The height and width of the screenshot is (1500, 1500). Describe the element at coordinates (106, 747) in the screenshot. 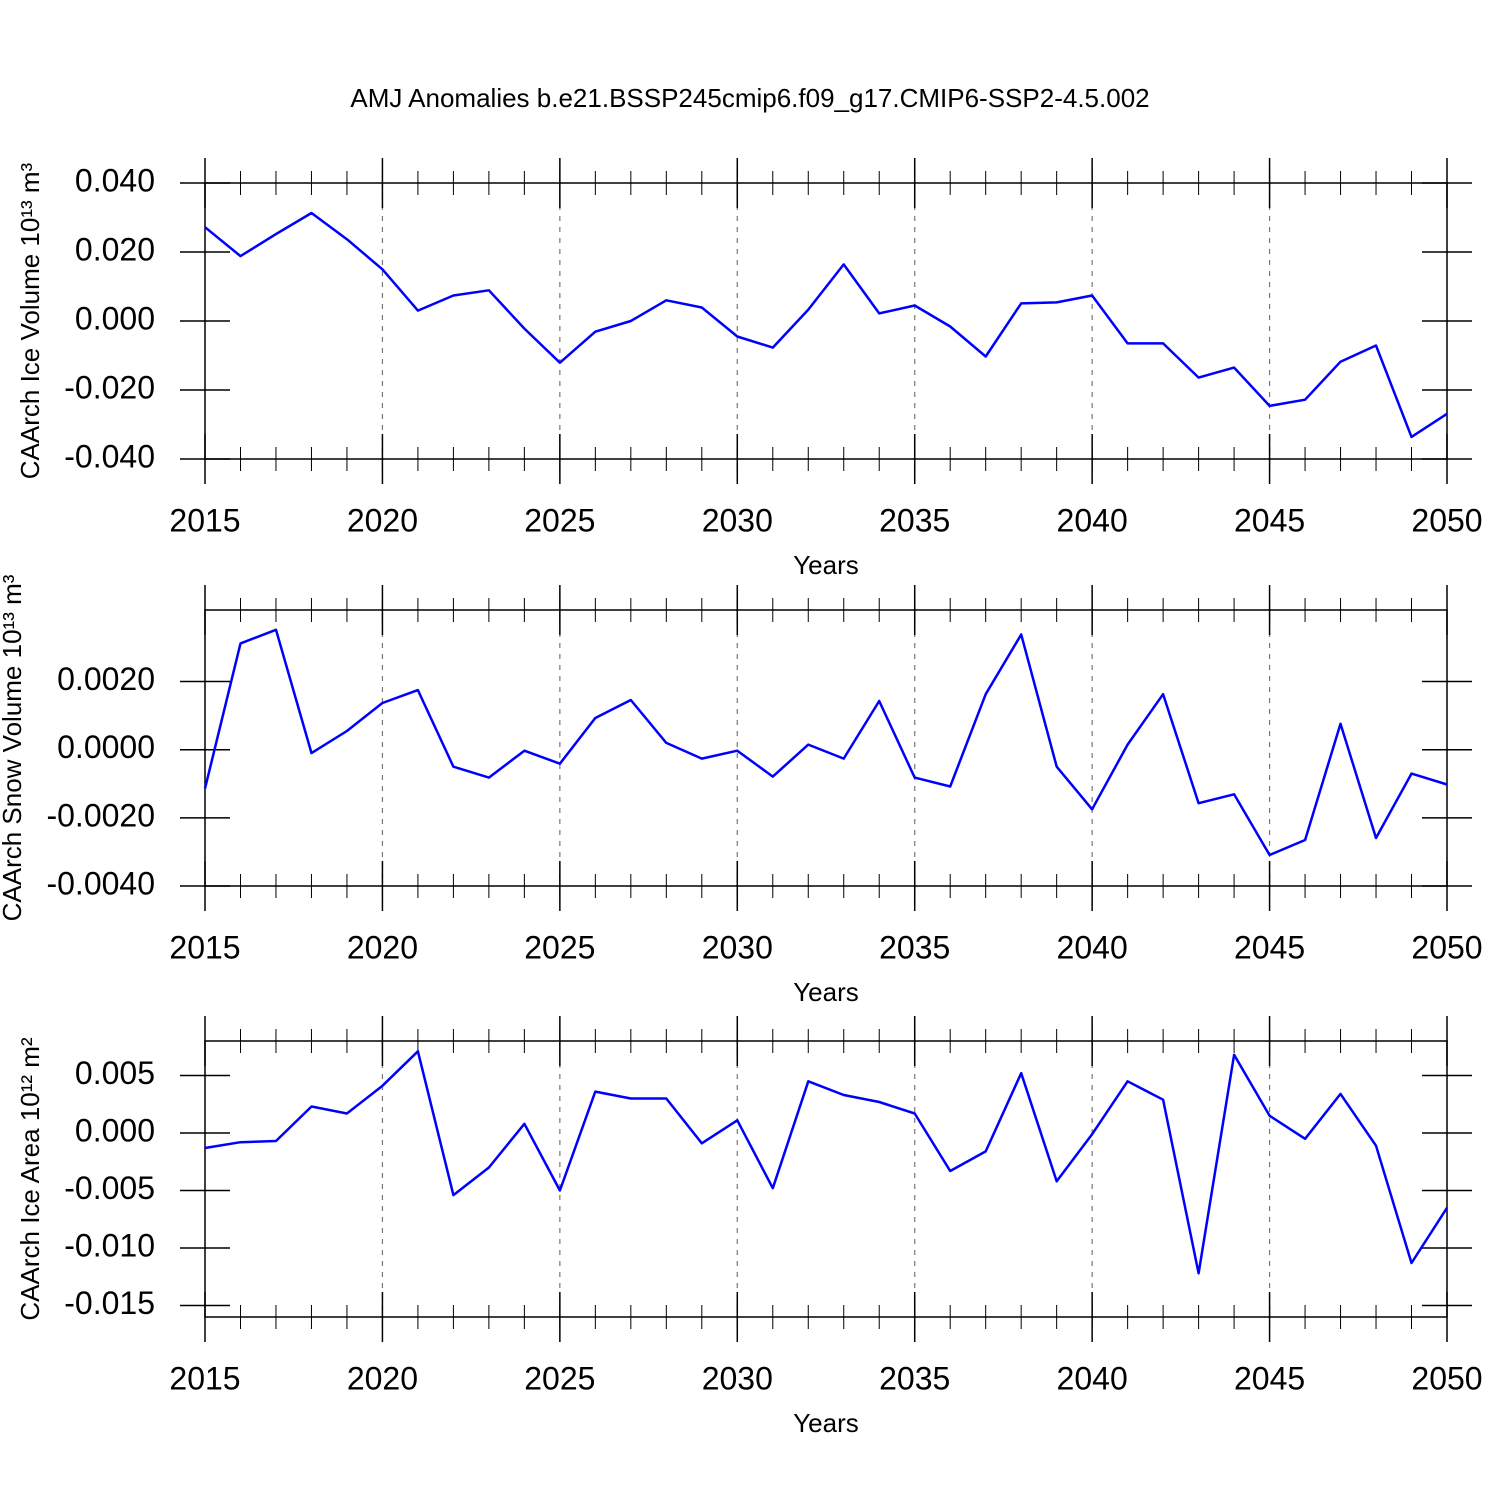

I see `y-tick-label: 0.0000` at that location.